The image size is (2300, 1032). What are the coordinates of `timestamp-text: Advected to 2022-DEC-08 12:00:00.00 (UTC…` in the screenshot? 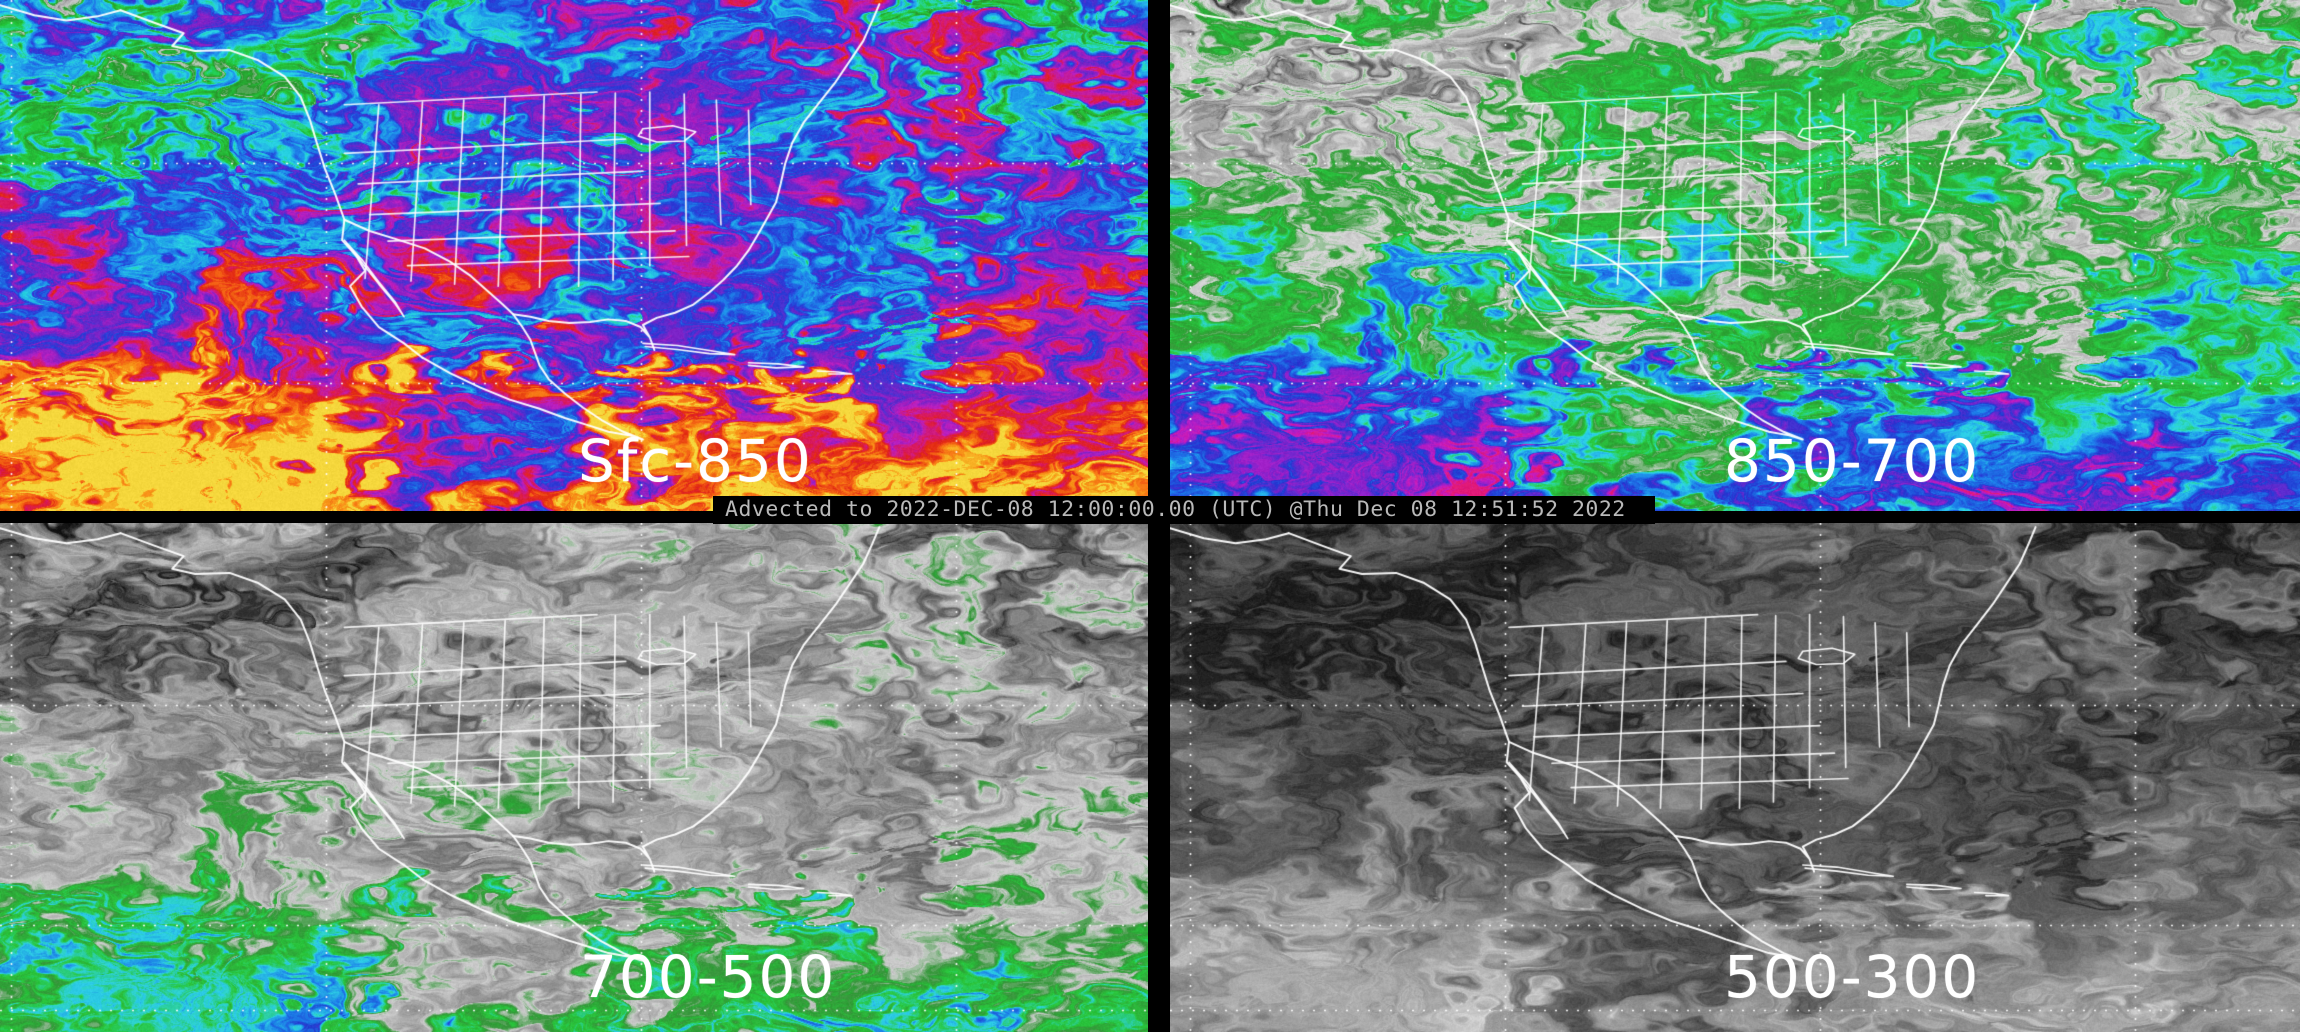 It's located at (1175, 510).